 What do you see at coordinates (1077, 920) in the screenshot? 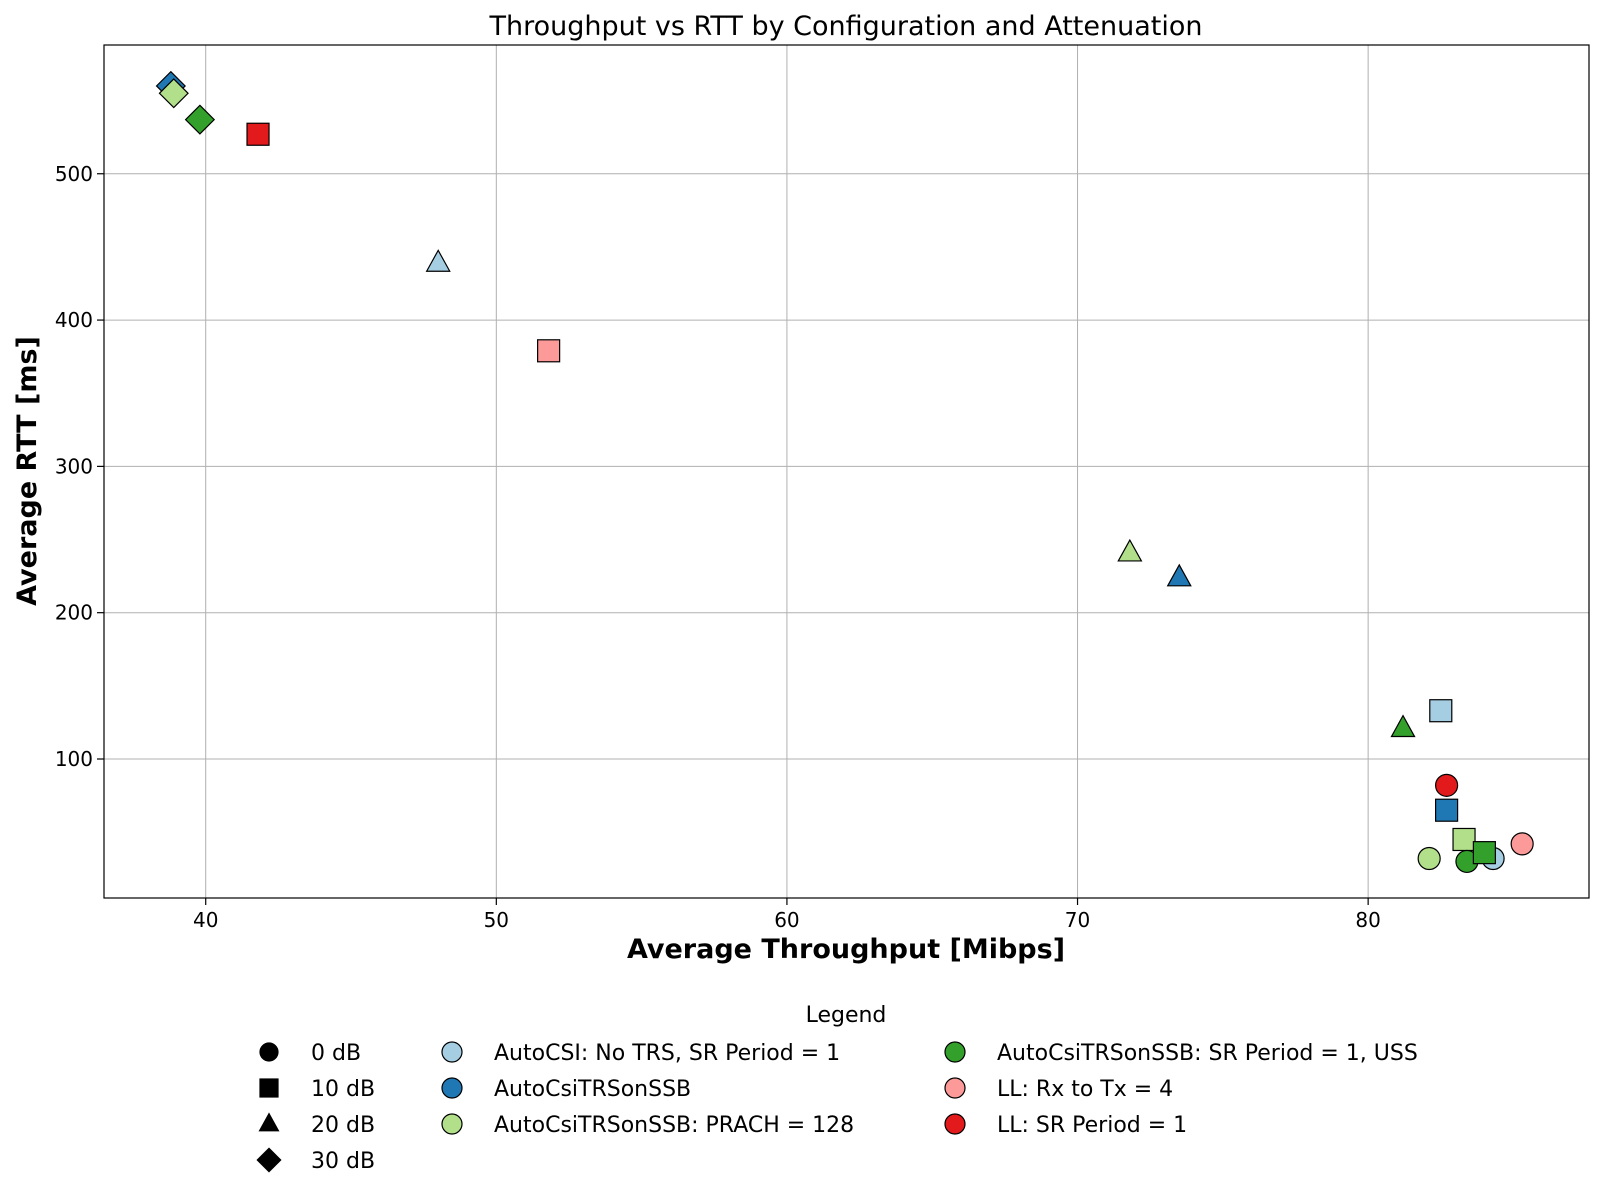
I see `x-tick-label: 70` at bounding box center [1077, 920].